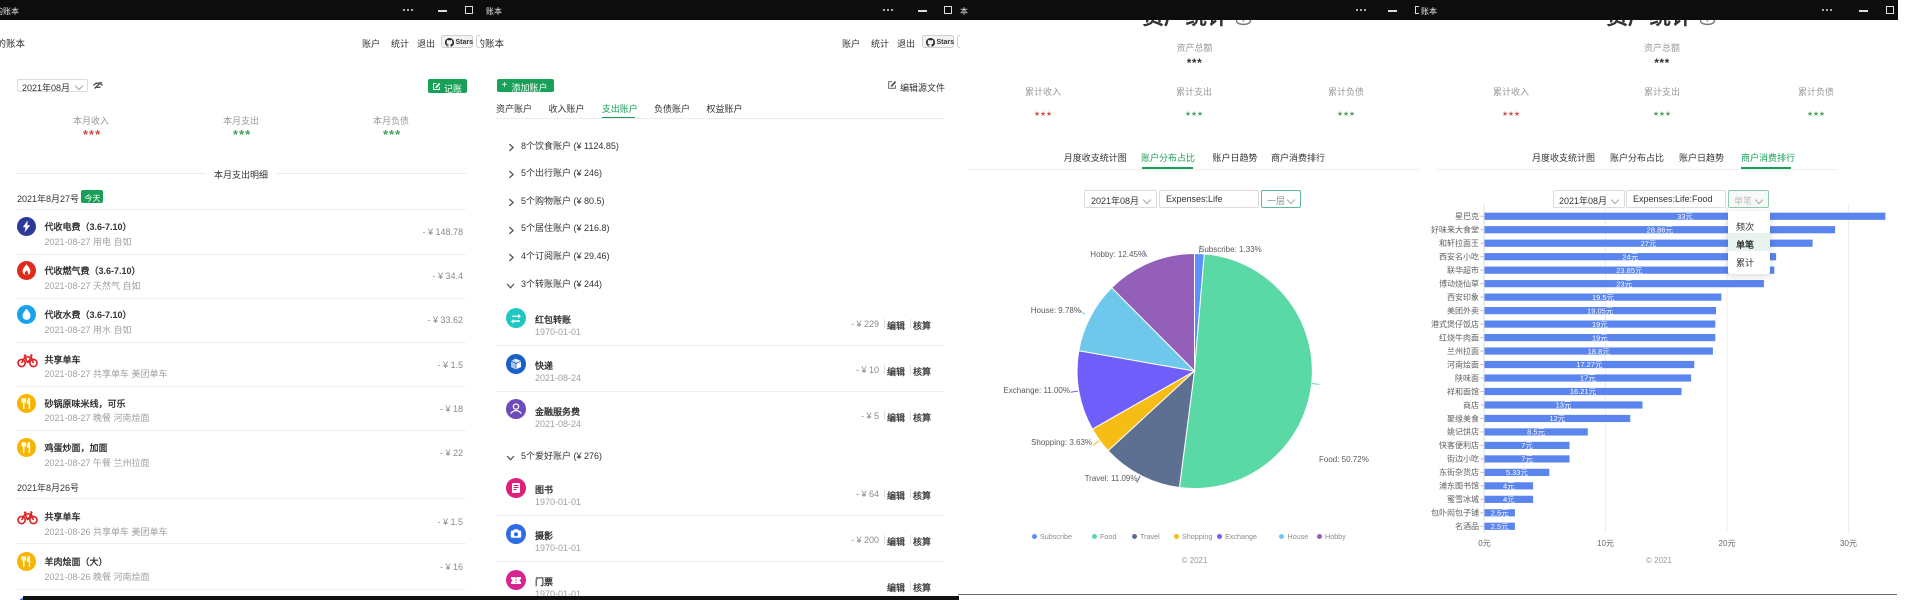  What do you see at coordinates (1660, 229) in the screenshot?
I see `svg-text: 28.86元` at bounding box center [1660, 229].